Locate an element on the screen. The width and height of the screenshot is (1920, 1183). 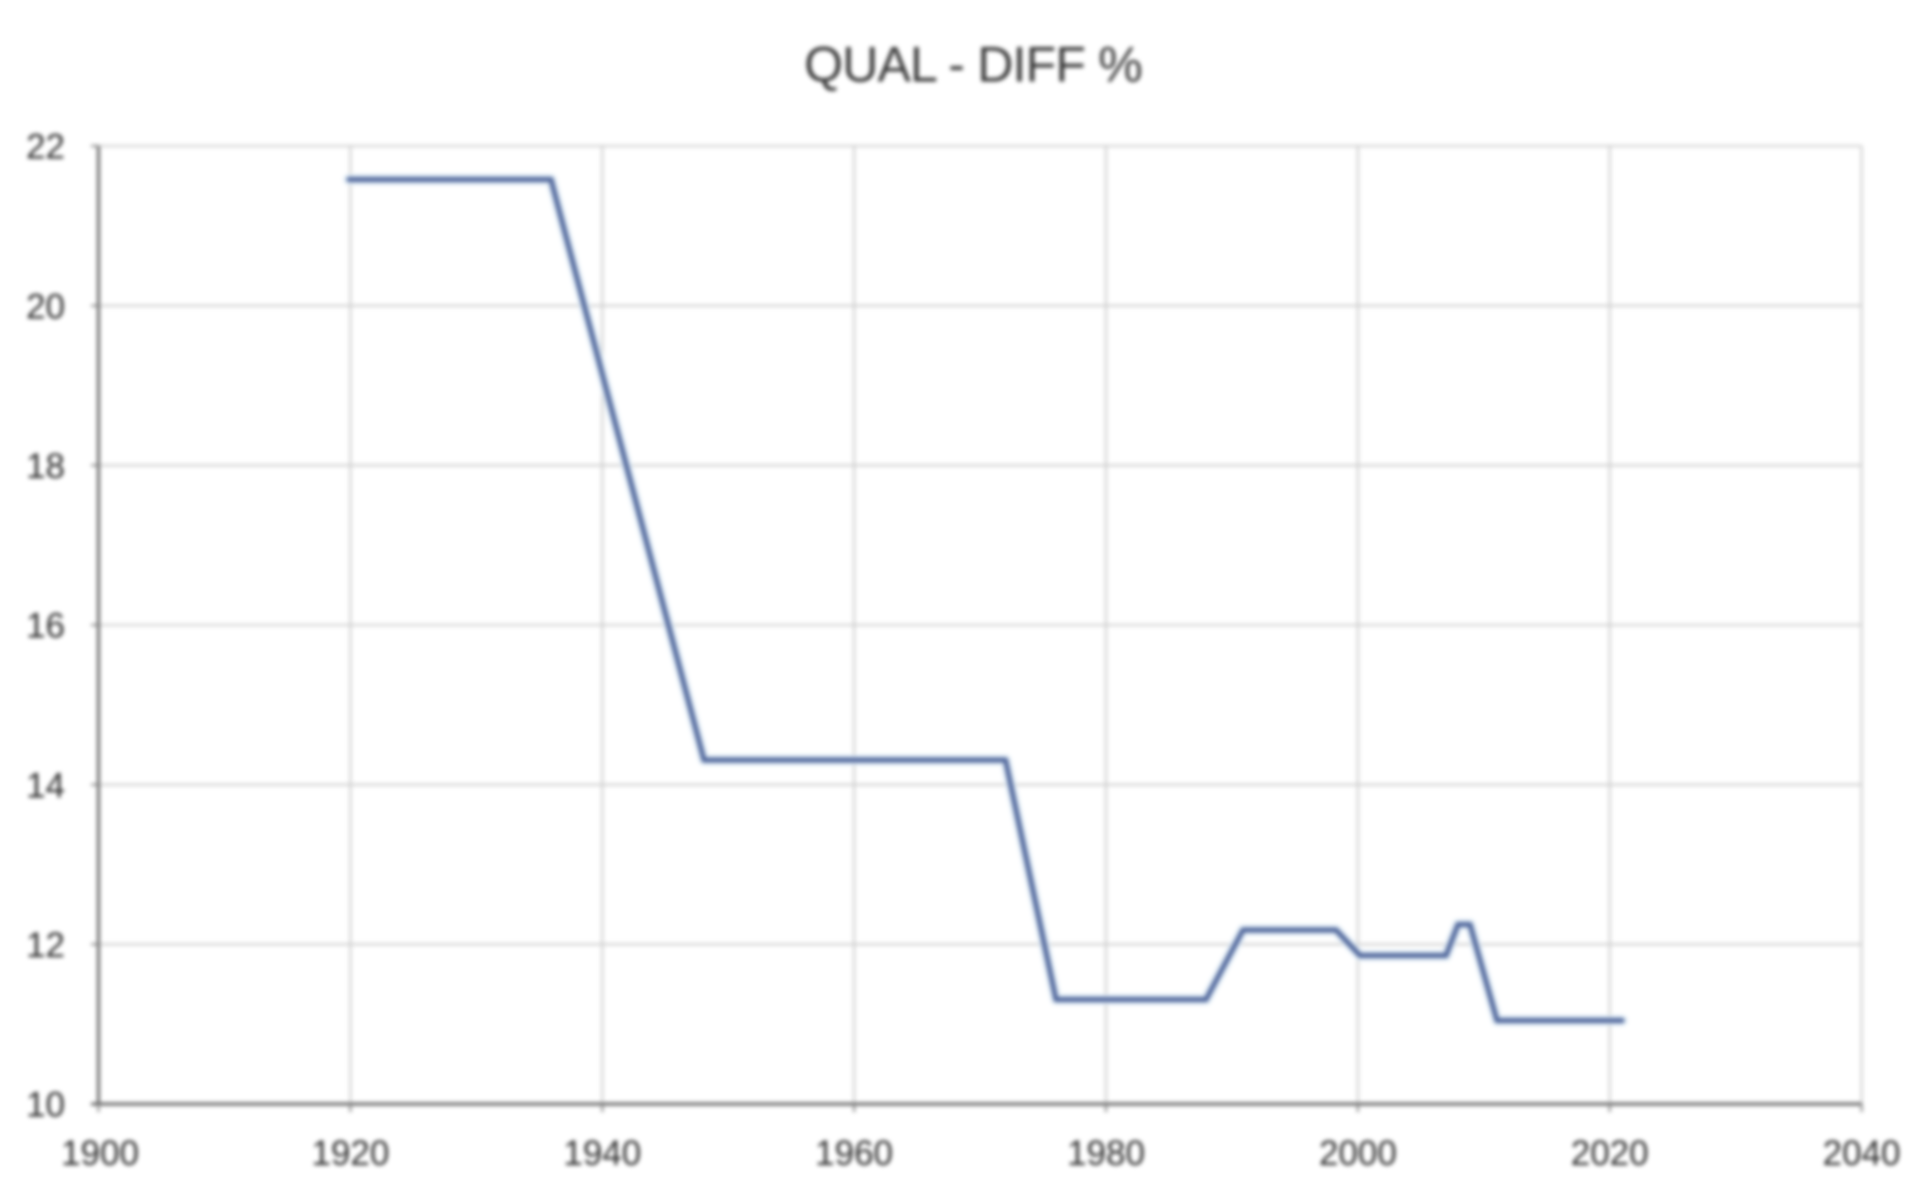
svg-text: 1900 is located at coordinates (100, 1153).